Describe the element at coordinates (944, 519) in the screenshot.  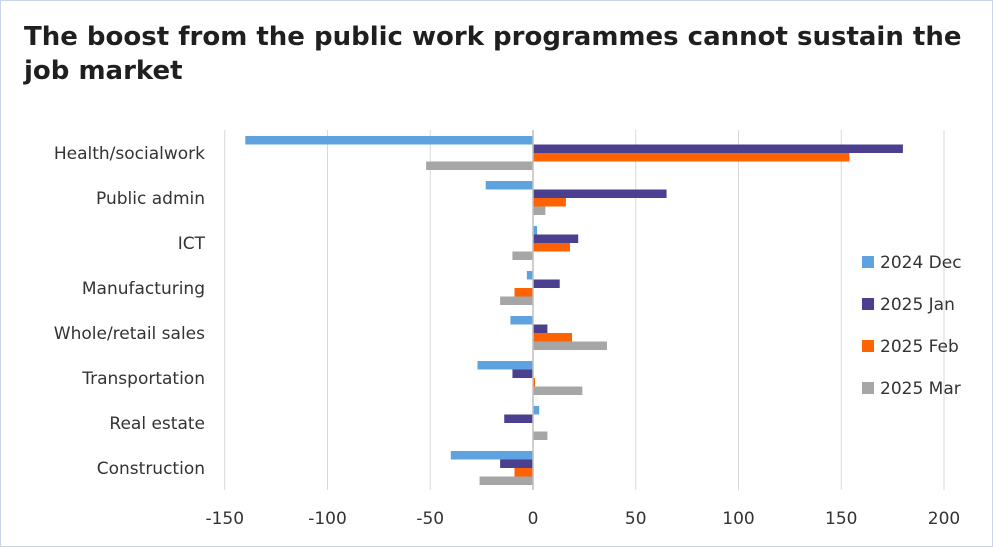
I see `x-tick-label: 200` at that location.